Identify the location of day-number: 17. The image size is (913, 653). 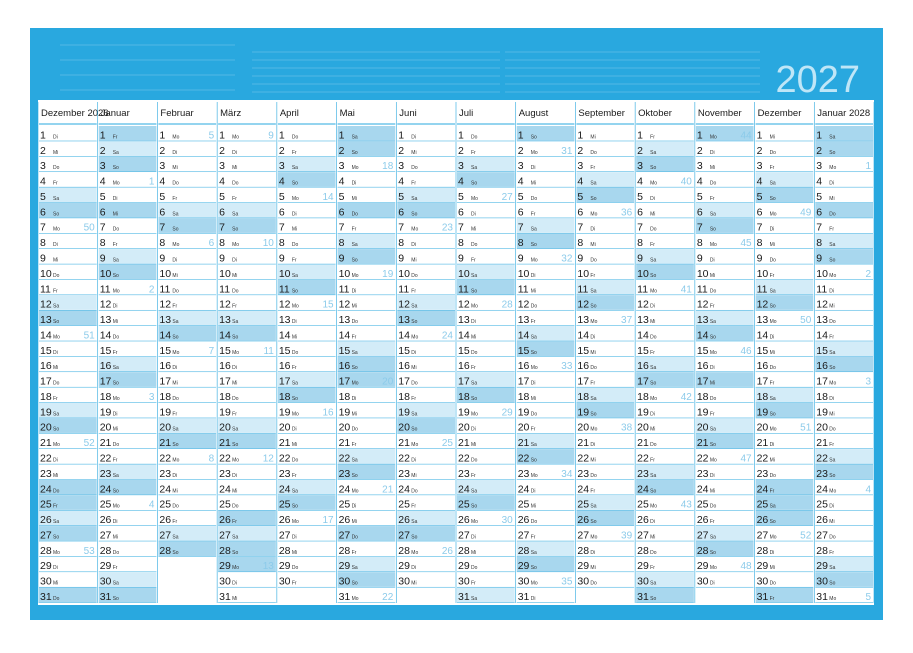
(46, 382).